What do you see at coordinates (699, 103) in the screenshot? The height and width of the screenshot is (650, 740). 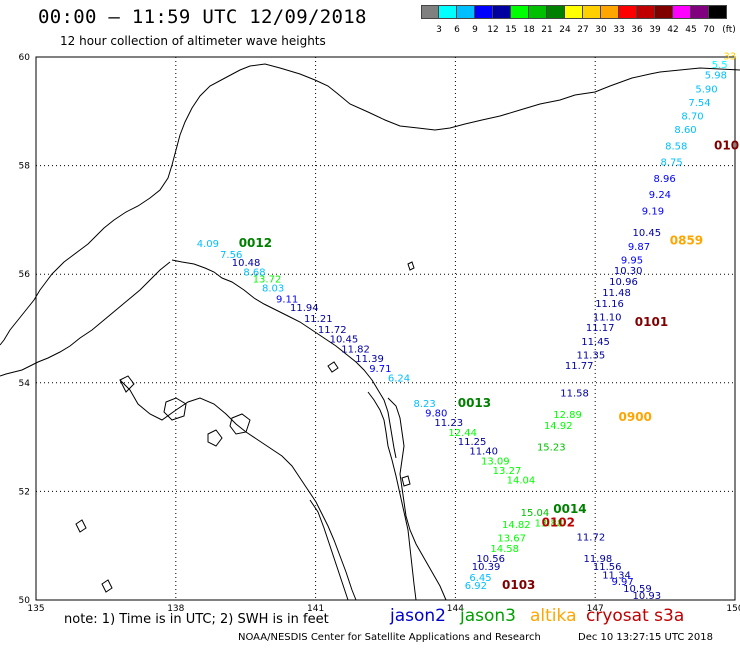 I see `wave-height-reading: 7.54` at bounding box center [699, 103].